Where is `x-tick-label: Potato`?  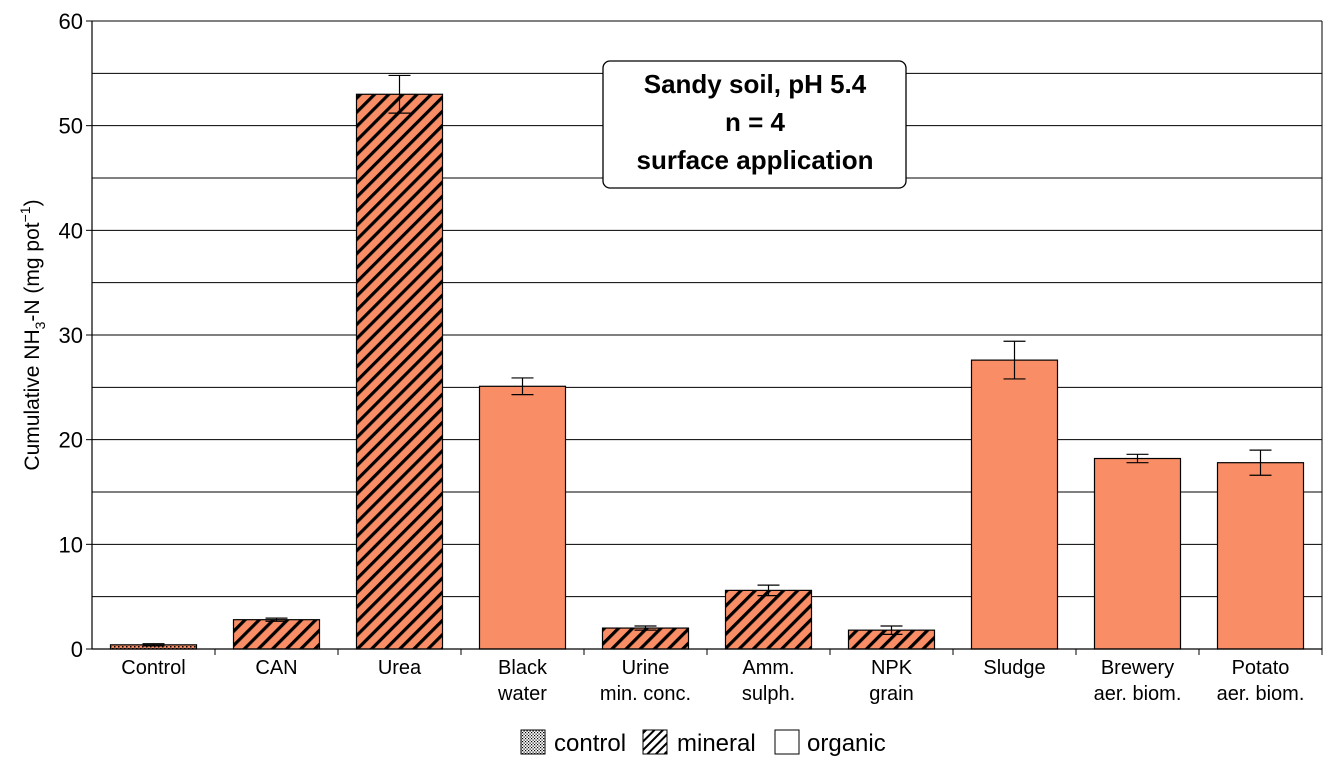 x-tick-label: Potato is located at coordinates (1261, 668).